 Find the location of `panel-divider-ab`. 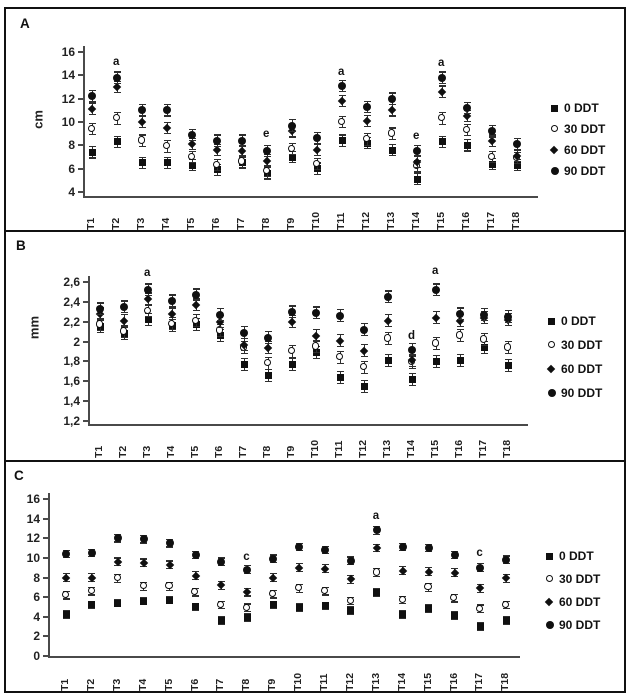

panel-divider-ab is located at coordinates (315, 231).